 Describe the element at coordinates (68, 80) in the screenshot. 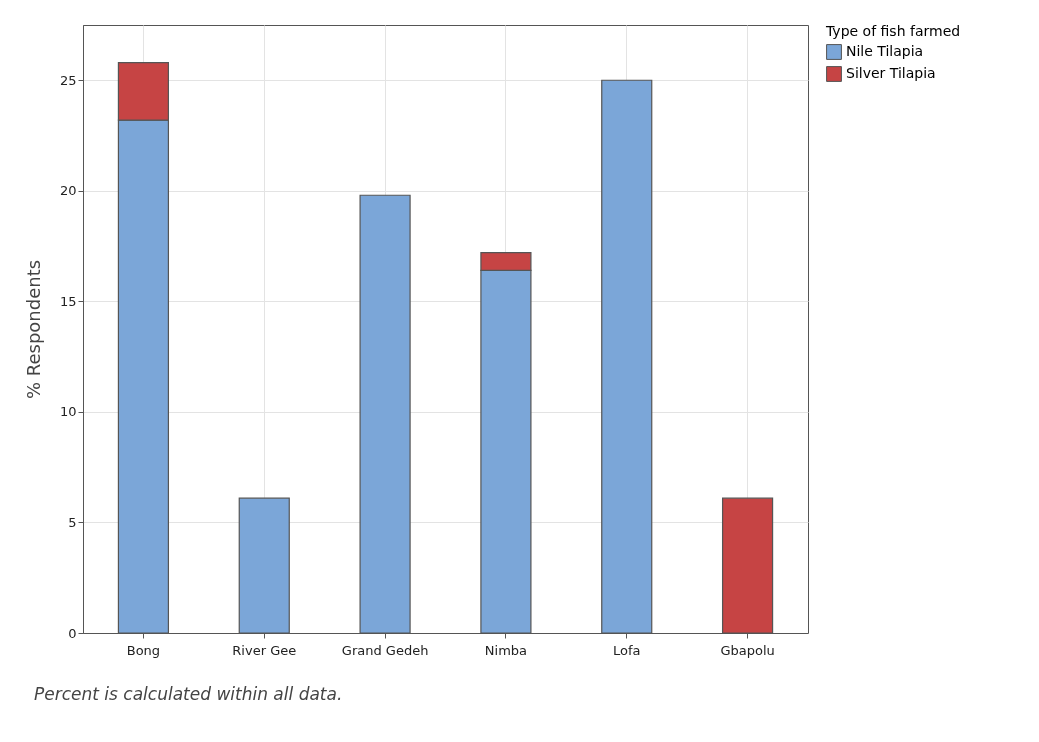

I see `y-tick-label: 25` at that location.